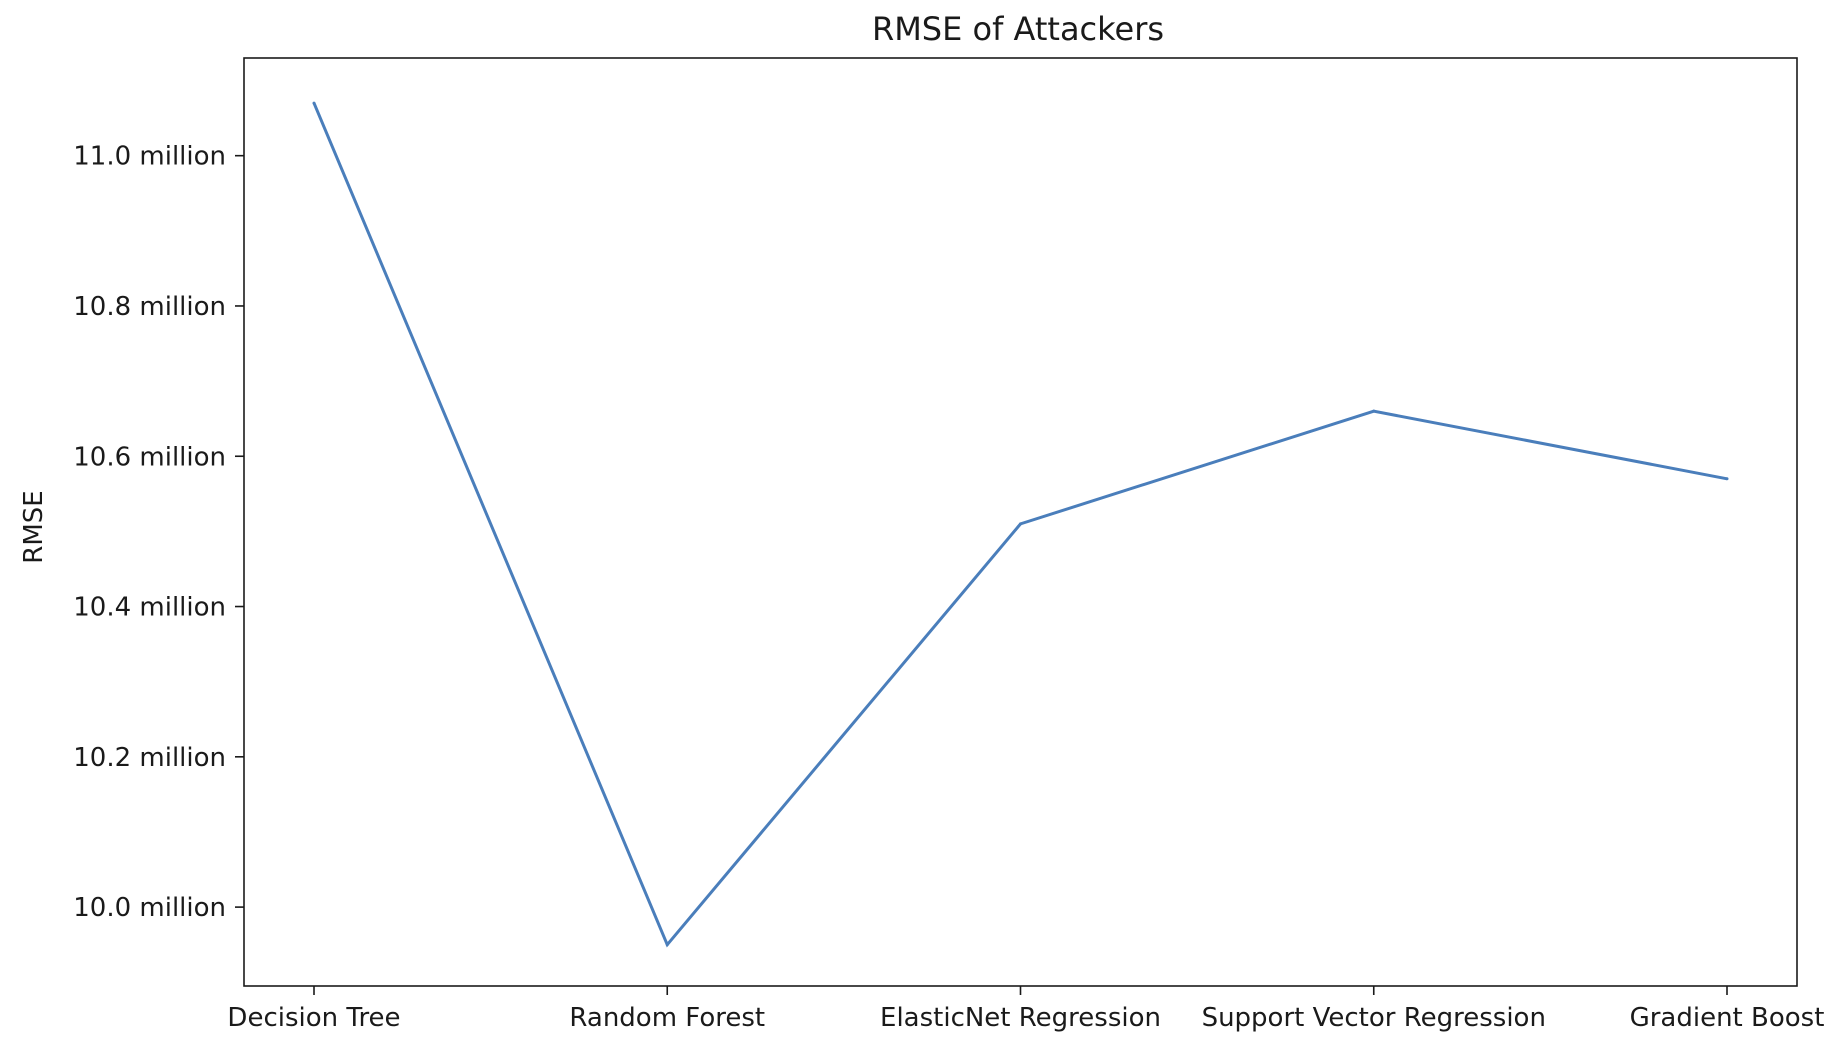 The height and width of the screenshot is (1042, 1836). I want to click on chart-title: RMSE of Attackers, so click(1018, 29).